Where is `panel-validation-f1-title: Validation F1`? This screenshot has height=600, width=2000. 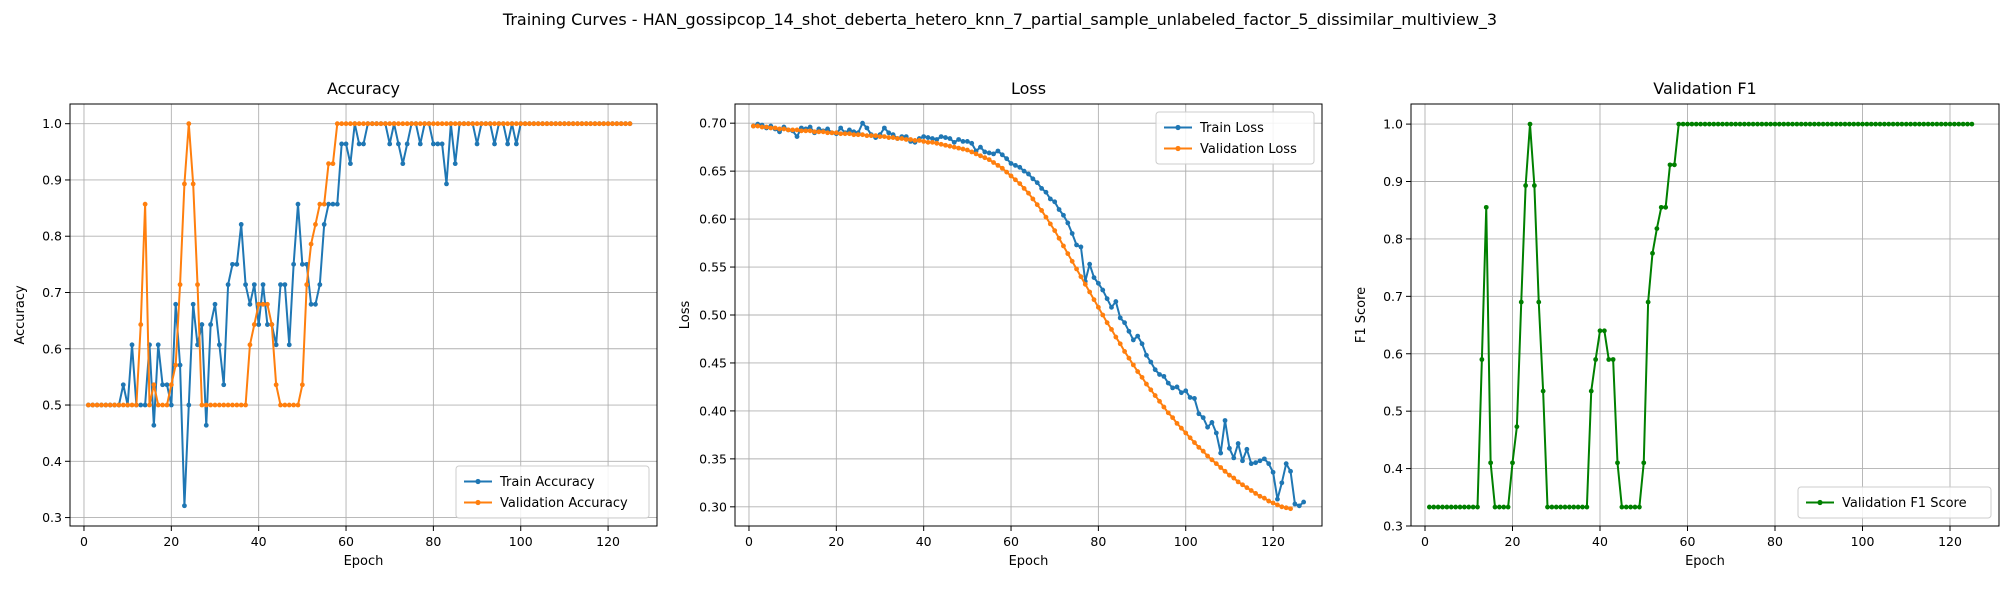 panel-validation-f1-title: Validation F1 is located at coordinates (1704, 88).